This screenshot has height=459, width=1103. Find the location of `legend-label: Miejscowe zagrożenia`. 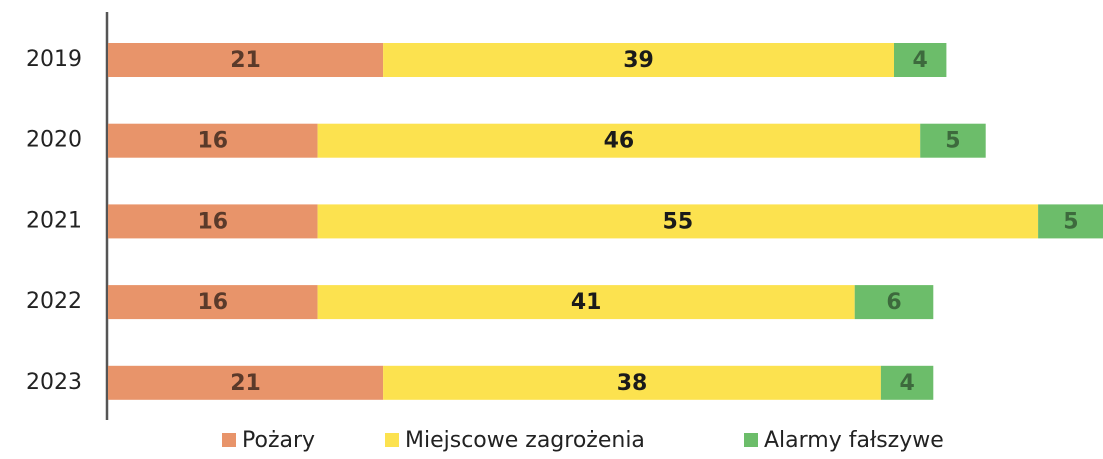

legend-label: Miejscowe zagrożenia is located at coordinates (525, 440).